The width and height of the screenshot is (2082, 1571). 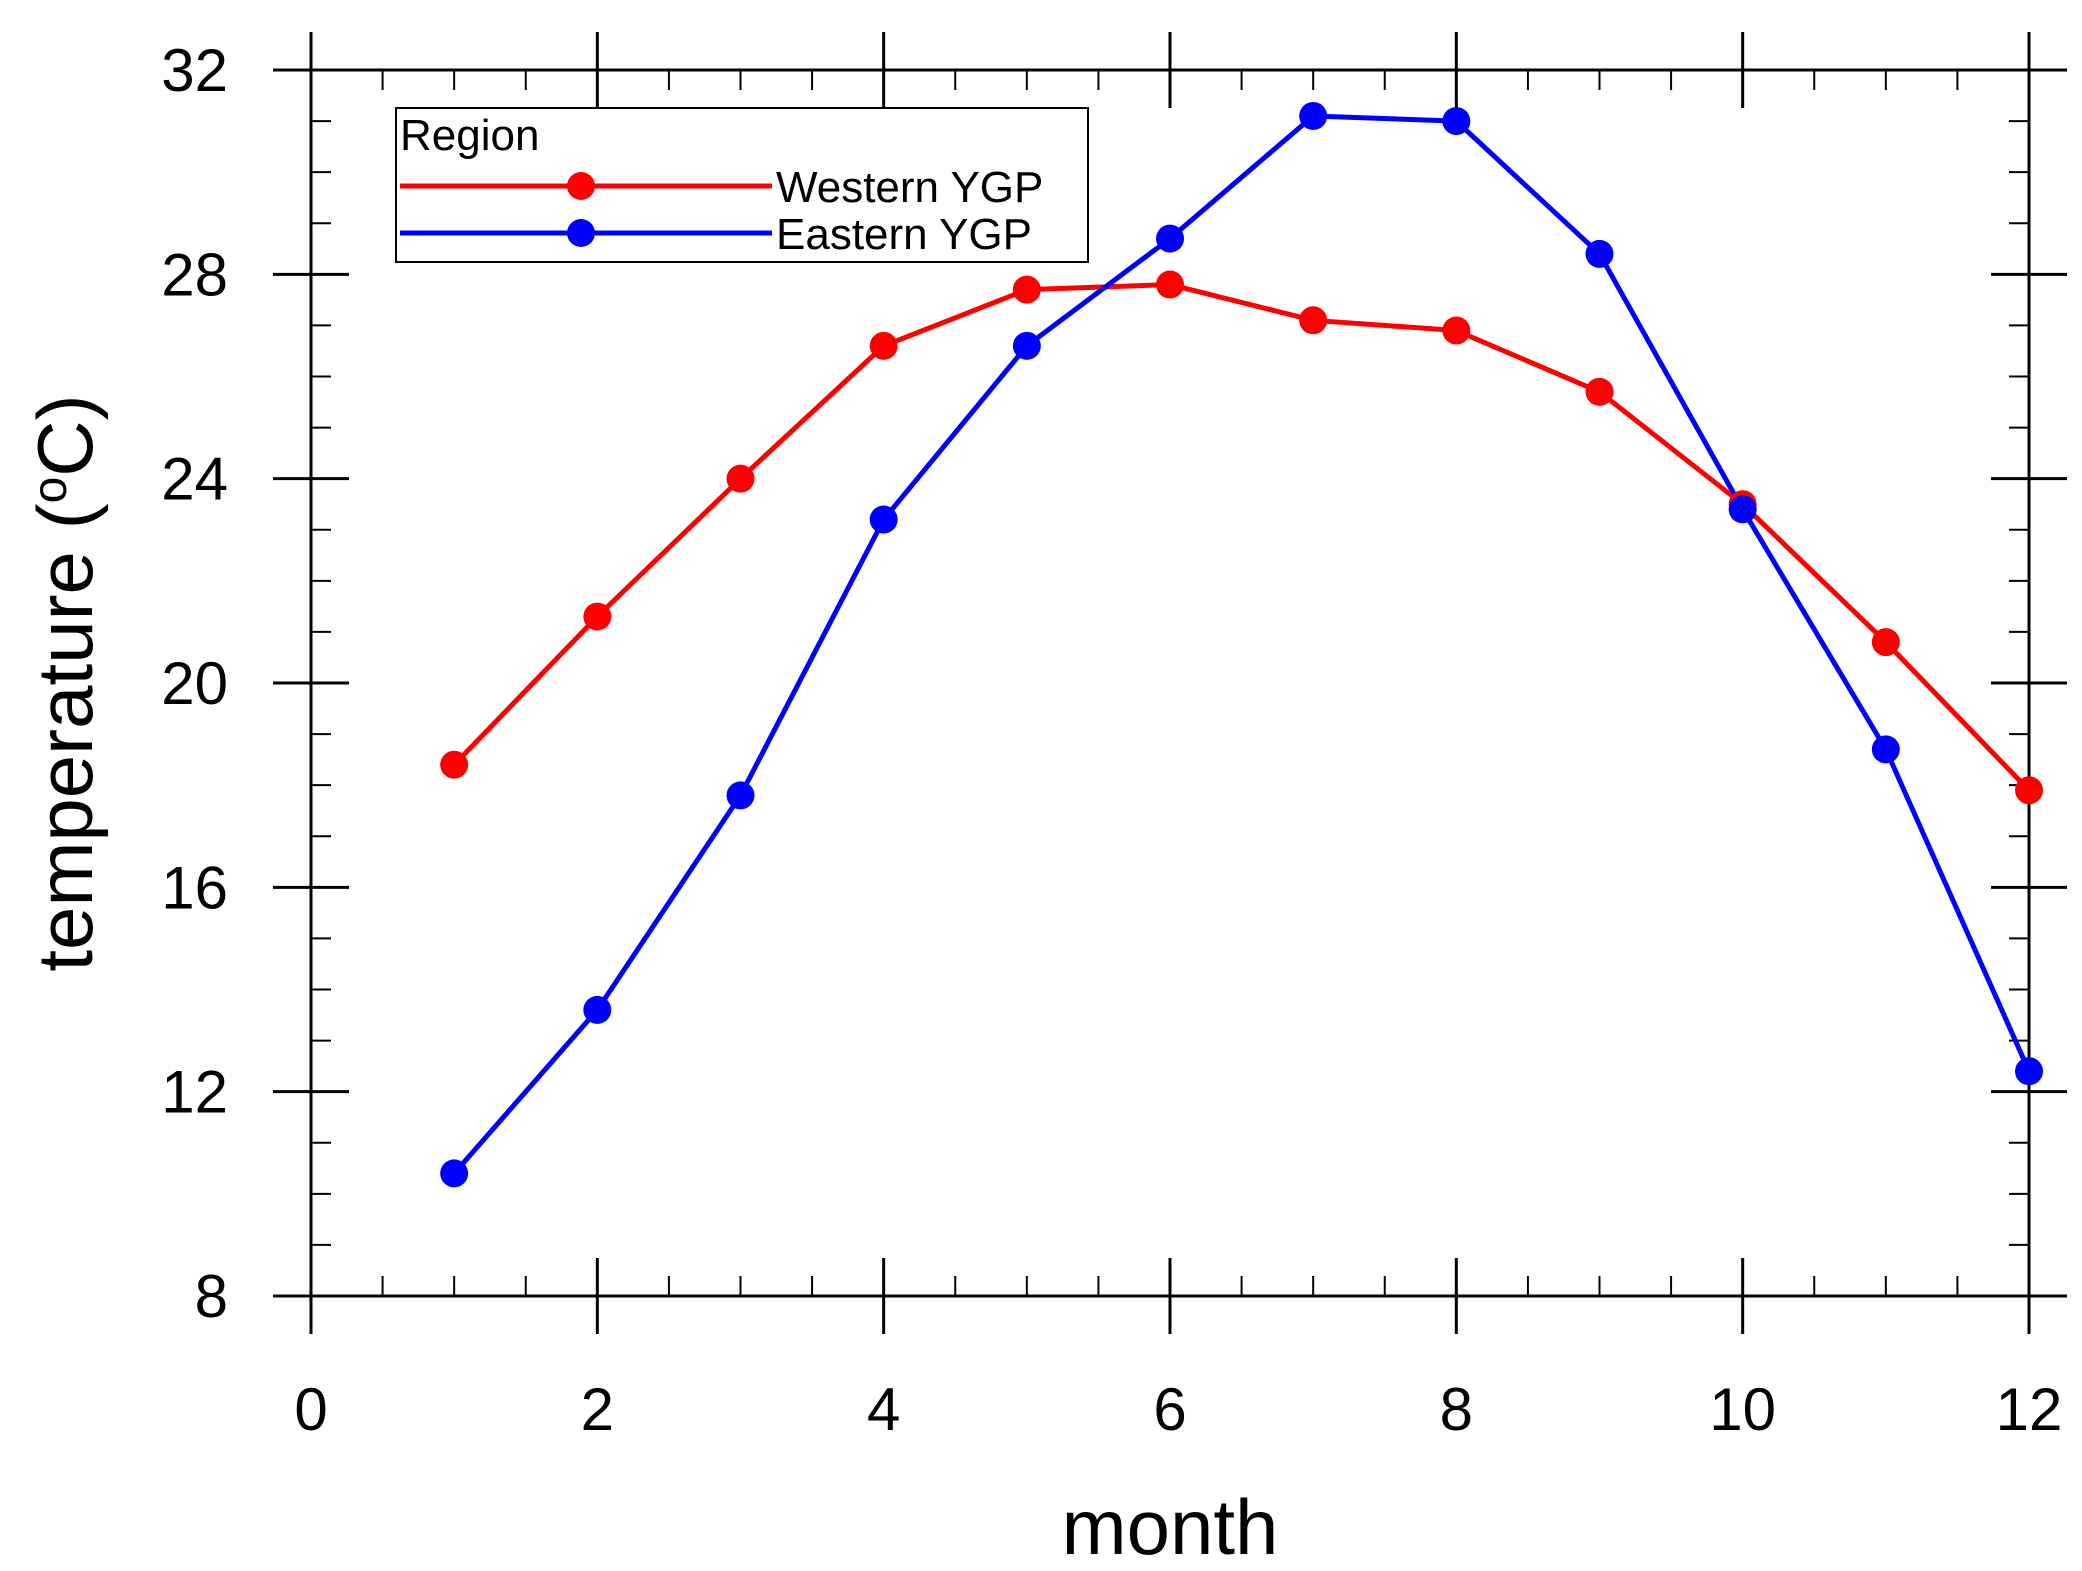 I want to click on x-tick-labels: 0 2 4 6 8 10 12, so click(x=1178, y=1409).